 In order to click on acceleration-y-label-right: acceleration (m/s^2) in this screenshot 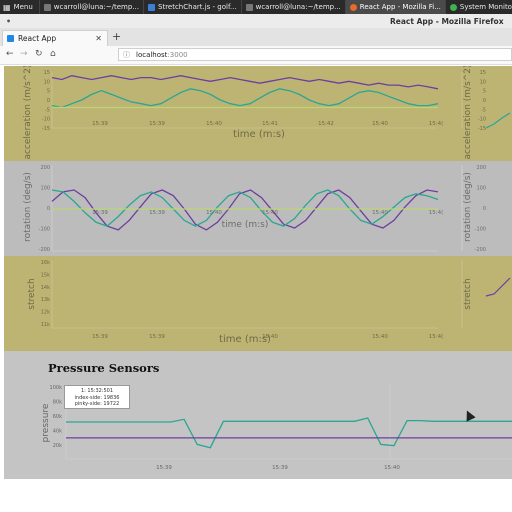, I will do `click(468, 113)`.